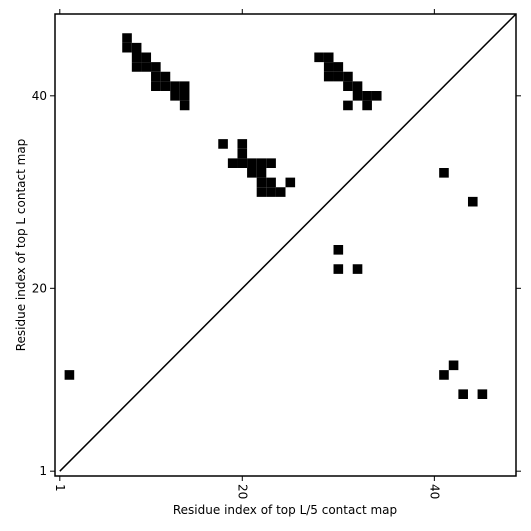 The image size is (531, 531). Describe the element at coordinates (434, 491) in the screenshot. I see `x-tick-label: 40` at that location.